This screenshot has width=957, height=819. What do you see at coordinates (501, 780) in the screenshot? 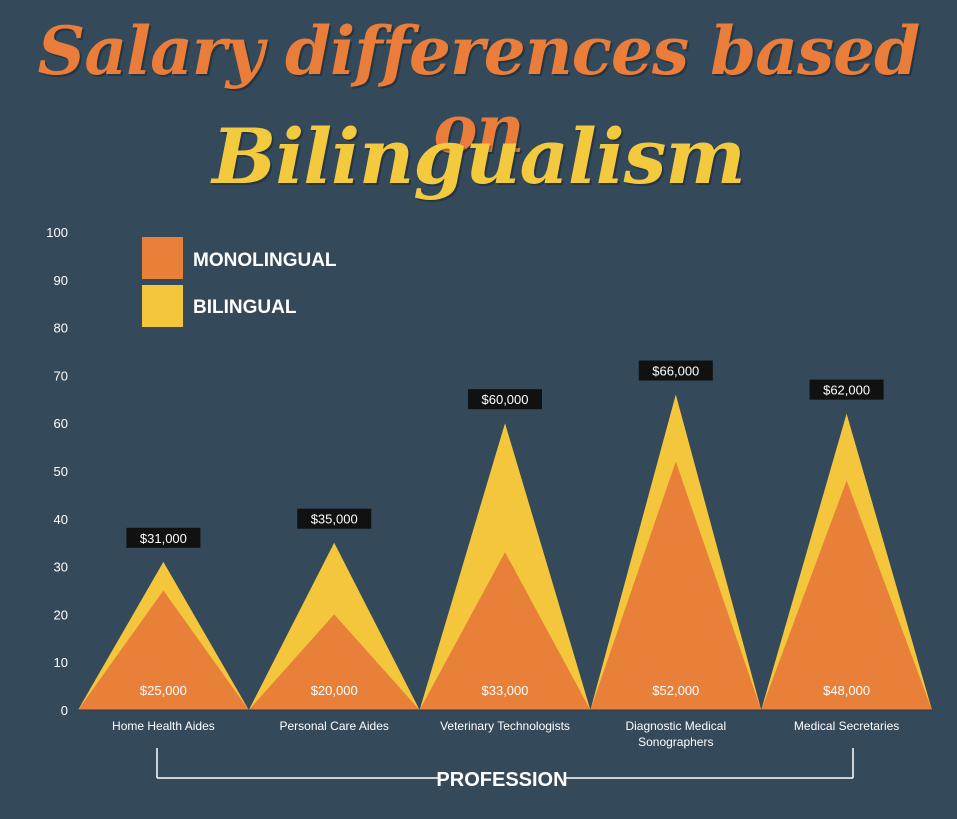
I see `x-axis-title: PROFESSION` at bounding box center [501, 780].